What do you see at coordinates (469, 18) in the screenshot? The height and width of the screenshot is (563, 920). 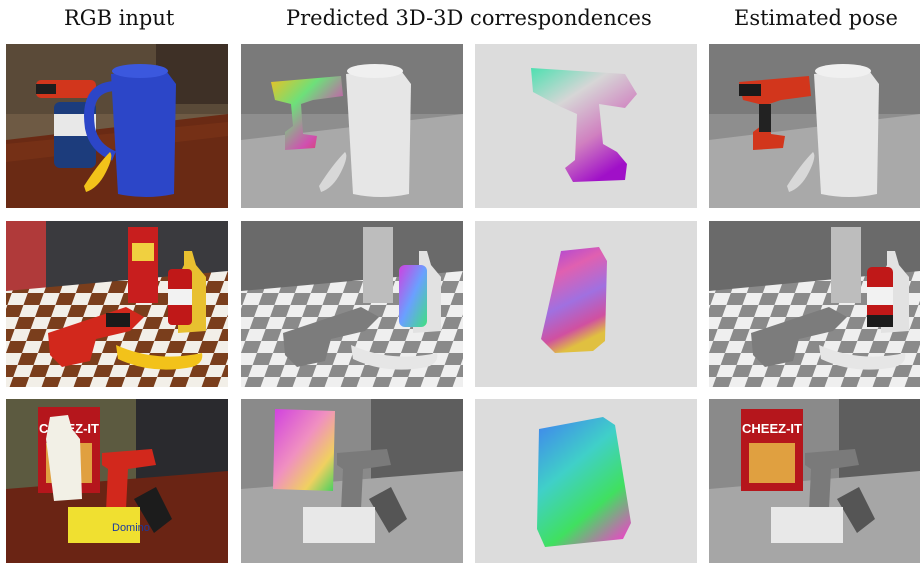 I see `header-correspondences: Predicted 3D-3D correspondences` at bounding box center [469, 18].